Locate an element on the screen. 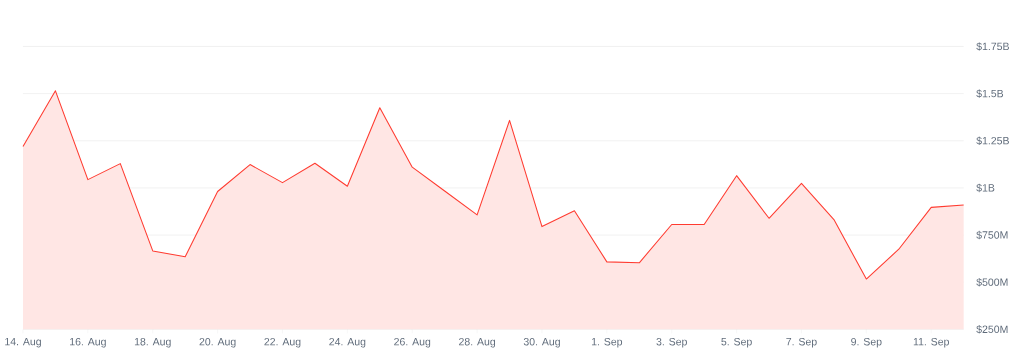 This screenshot has height=359, width=1024. y-tick-label: $1.75B is located at coordinates (992, 46).